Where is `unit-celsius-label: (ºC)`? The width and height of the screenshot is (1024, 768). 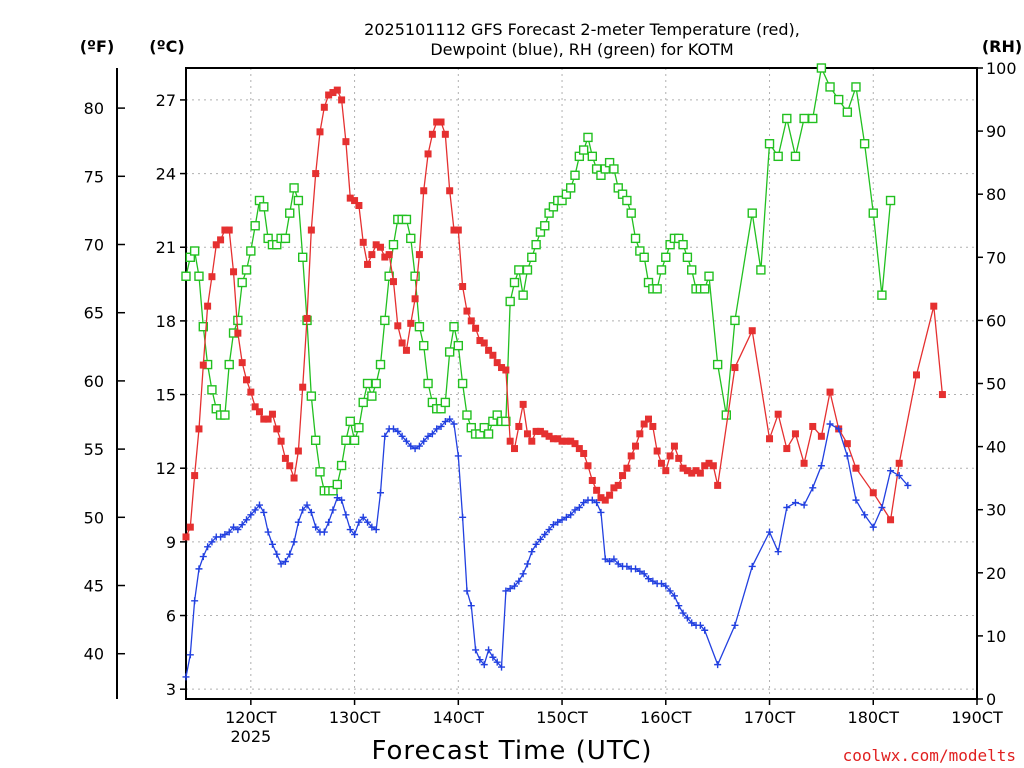
unit-celsius-label: (ºC) is located at coordinates (166, 46).